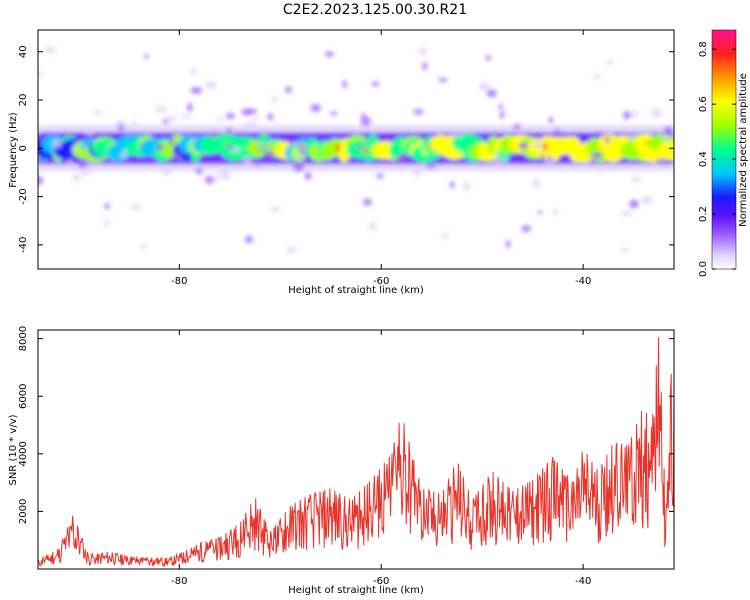 This screenshot has height=600, width=750. I want to click on snr-xtick-label: -40, so click(583, 581).